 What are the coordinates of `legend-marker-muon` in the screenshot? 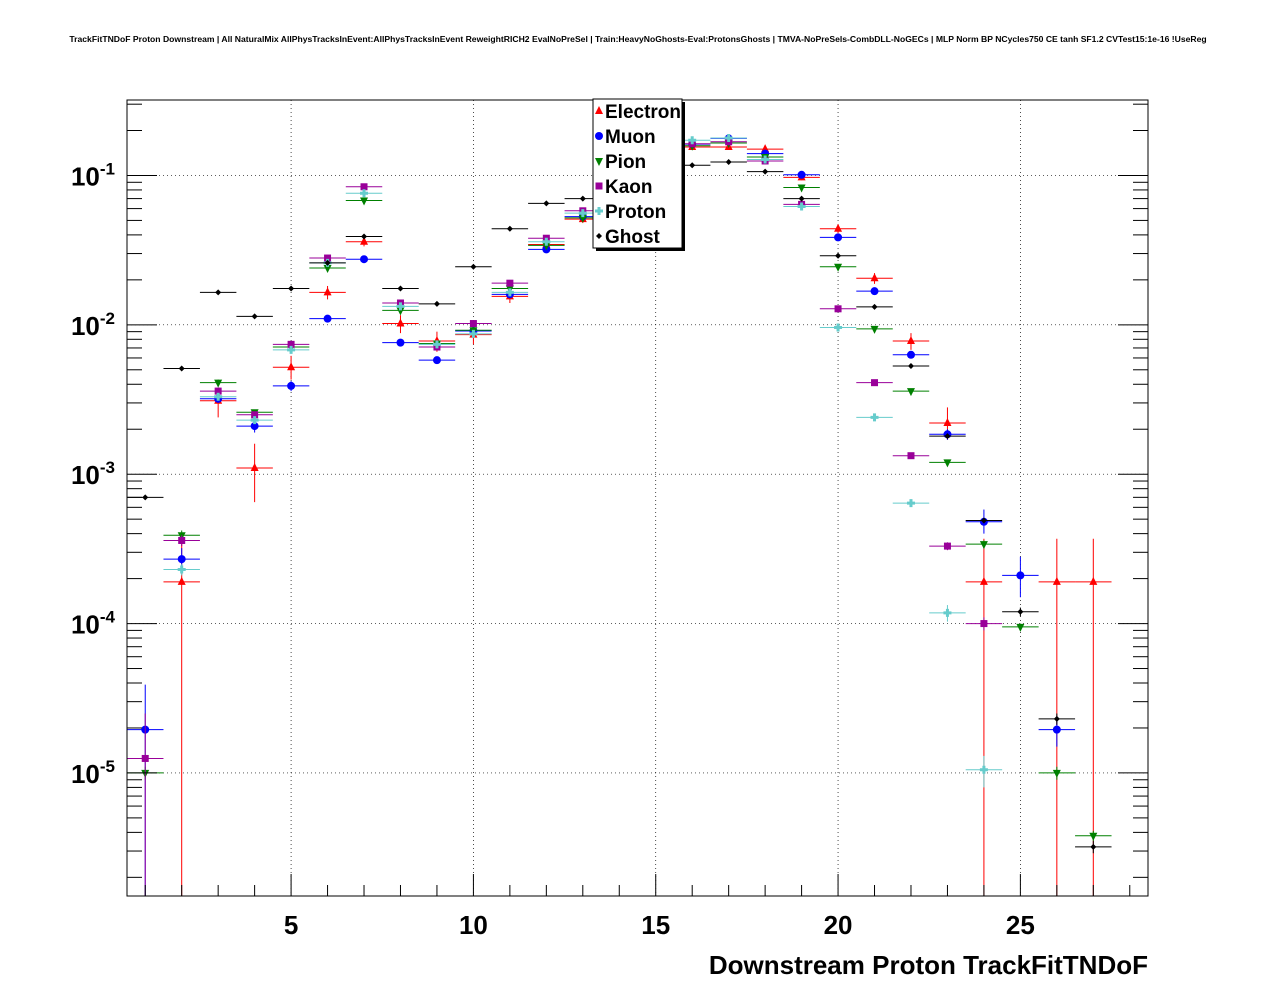 It's located at (599, 136).